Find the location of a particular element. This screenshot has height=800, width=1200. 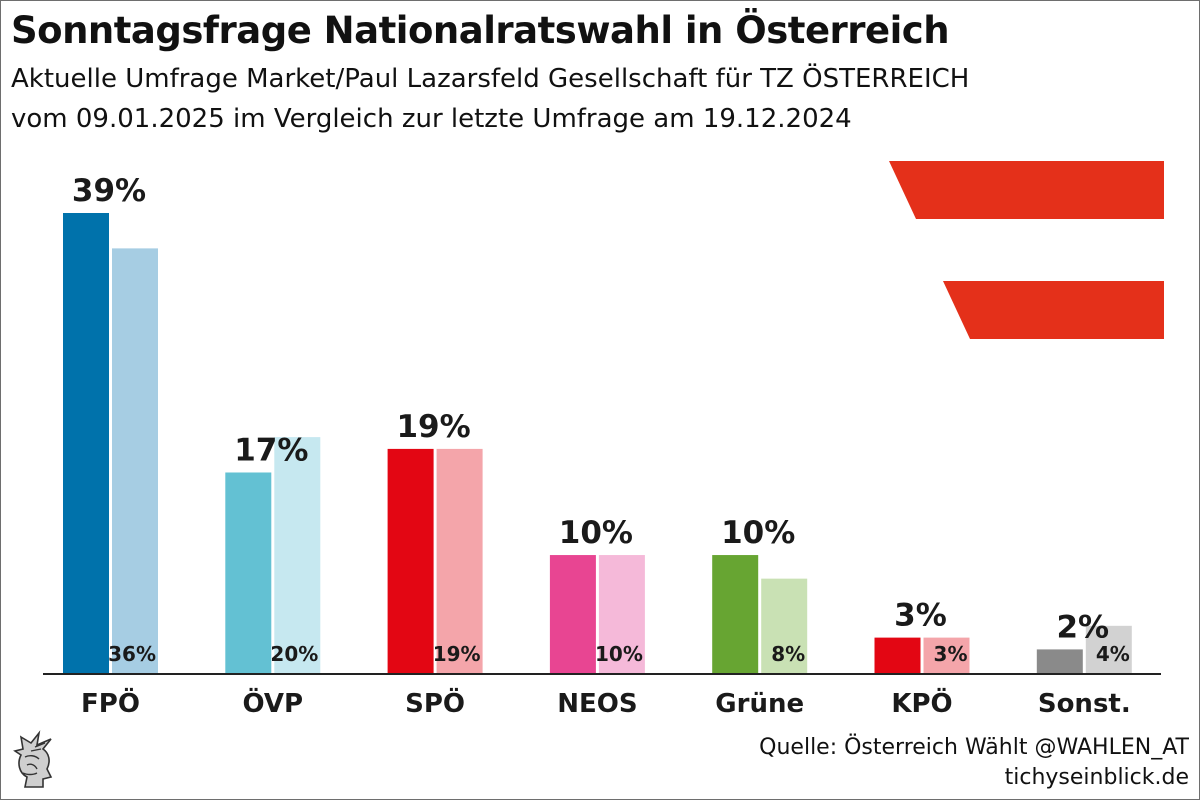

data-label-previous: 19% is located at coordinates (457, 654).